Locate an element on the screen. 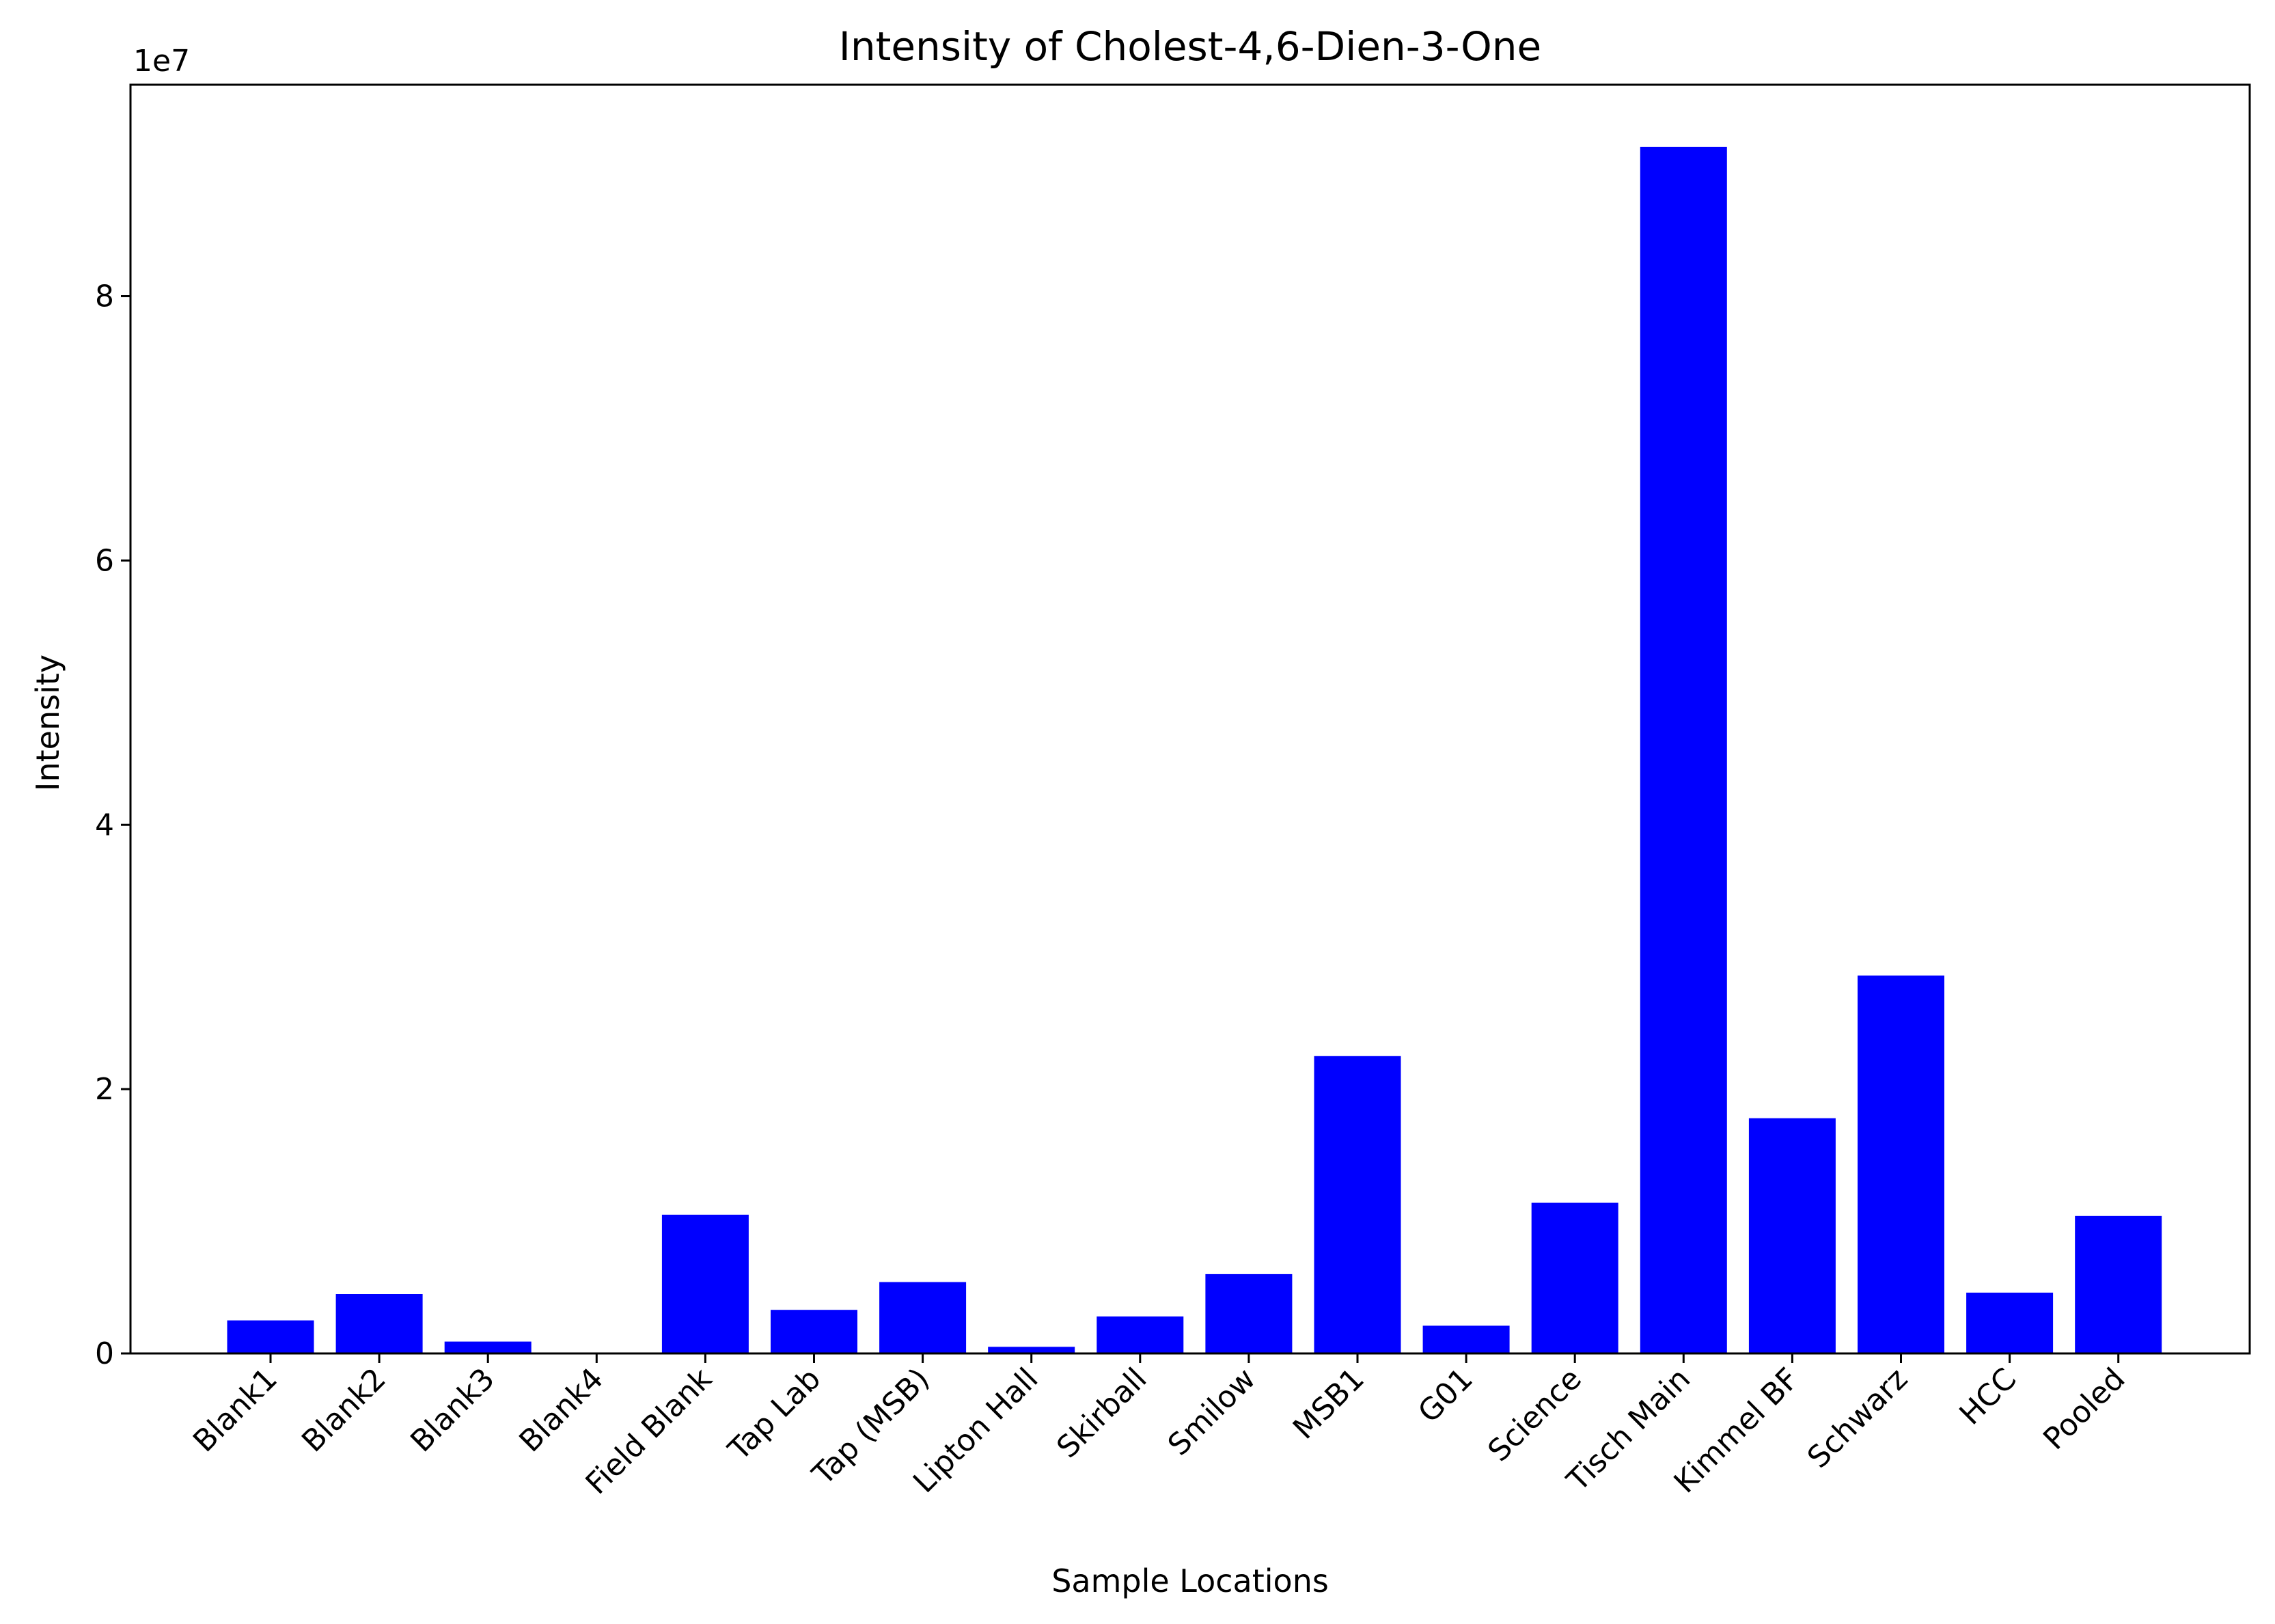  bar-schwarz is located at coordinates (1901, 1164).